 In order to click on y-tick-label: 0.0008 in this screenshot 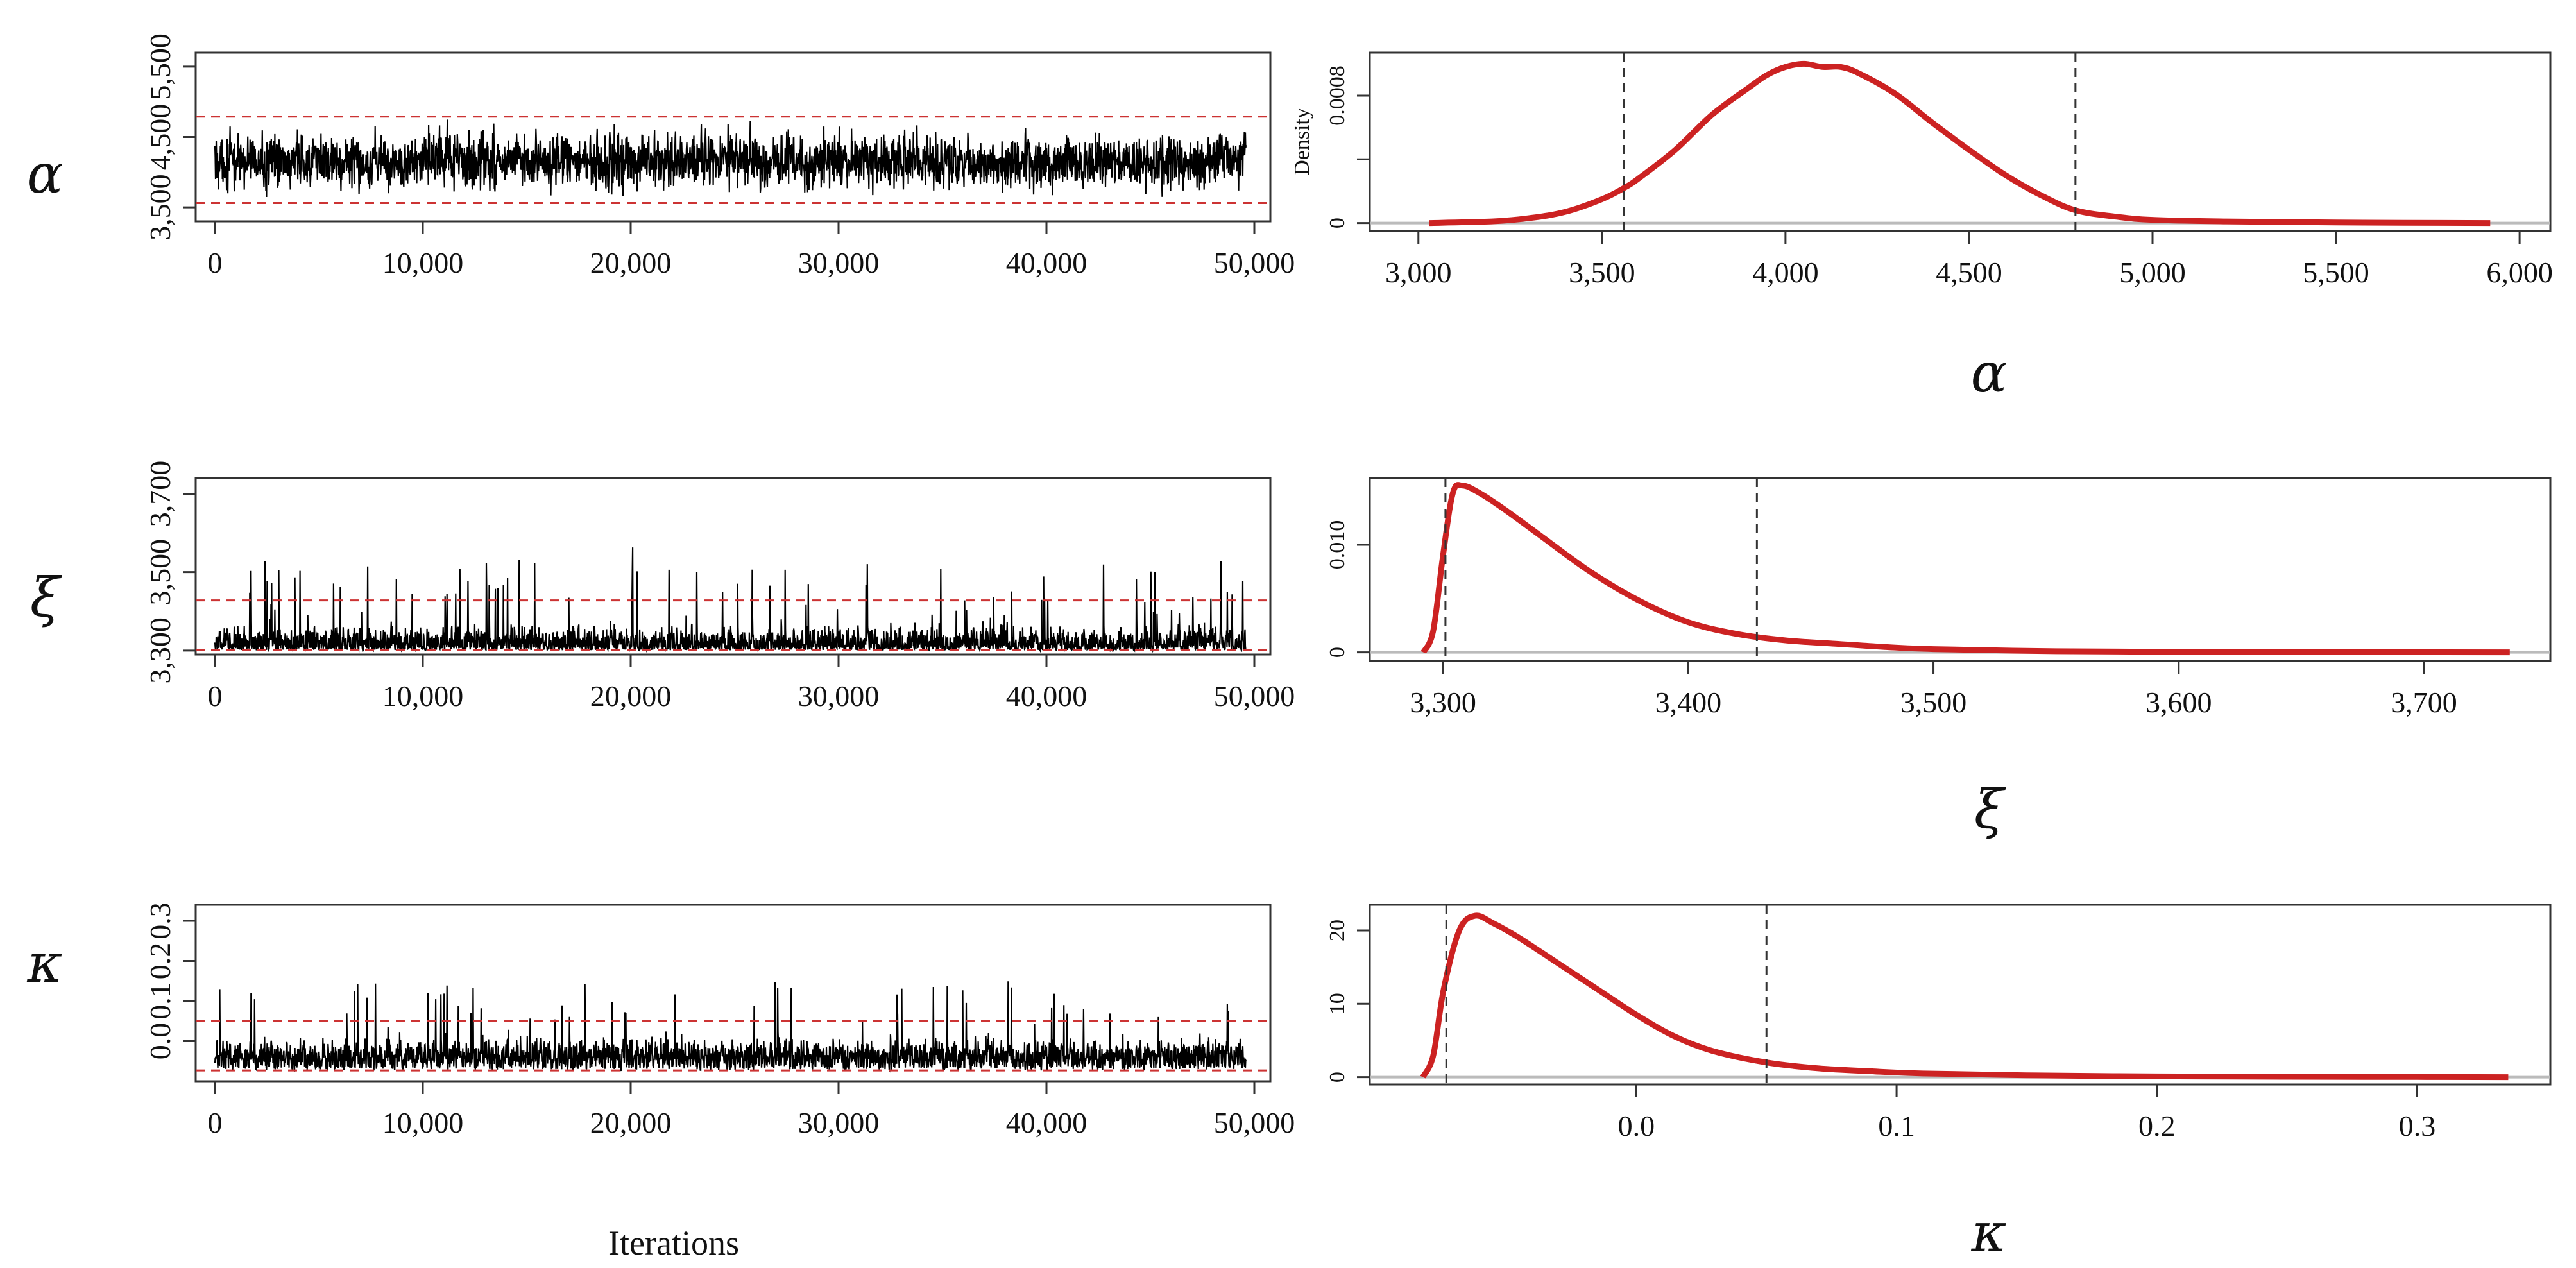, I will do `click(1337, 95)`.